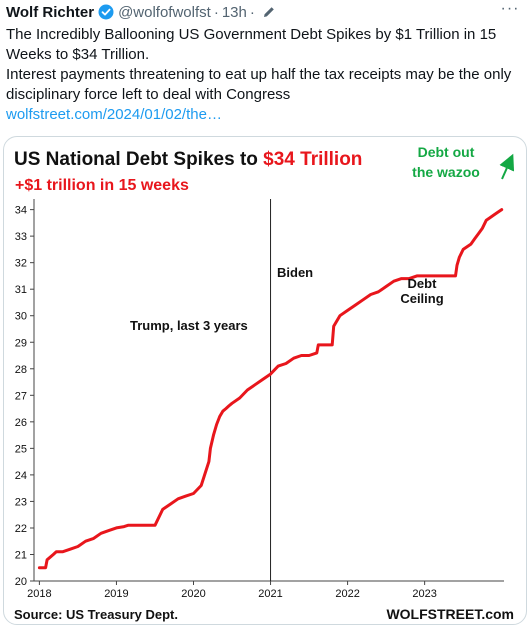 Image resolution: width=530 pixels, height=626 pixels. What do you see at coordinates (21, 476) in the screenshot?
I see `y-tick-label: 24` at bounding box center [21, 476].